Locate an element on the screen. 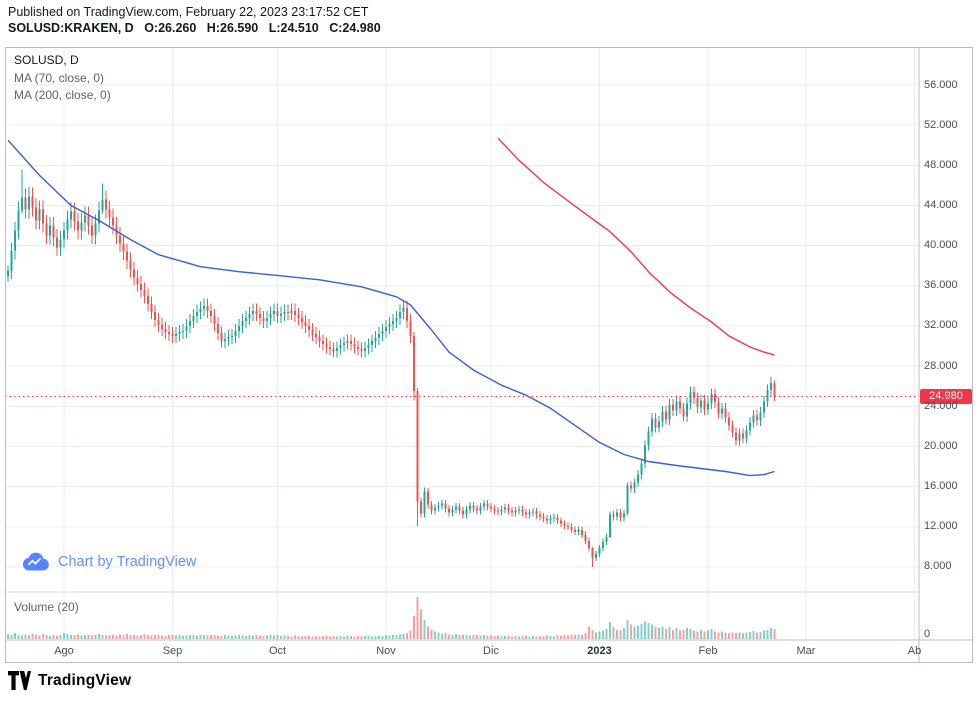 This screenshot has height=702, width=978. price-tick-label: 56.000 is located at coordinates (941, 84).